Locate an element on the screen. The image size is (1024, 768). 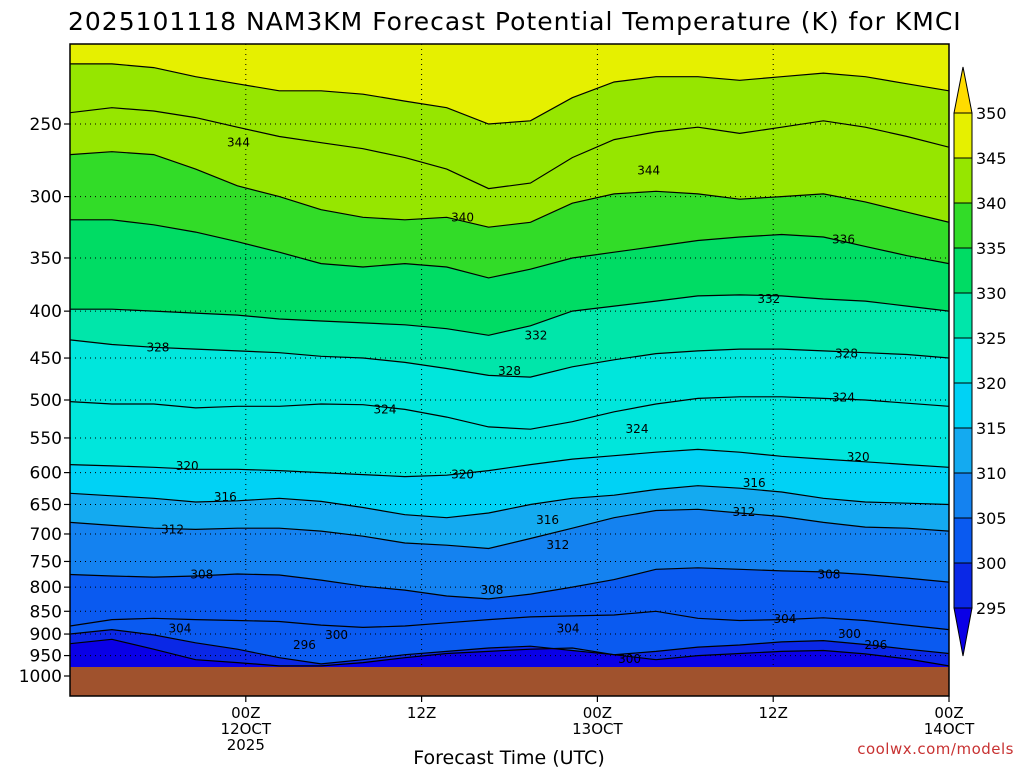
y-tick-label-250: 250 is located at coordinates (46, 125).